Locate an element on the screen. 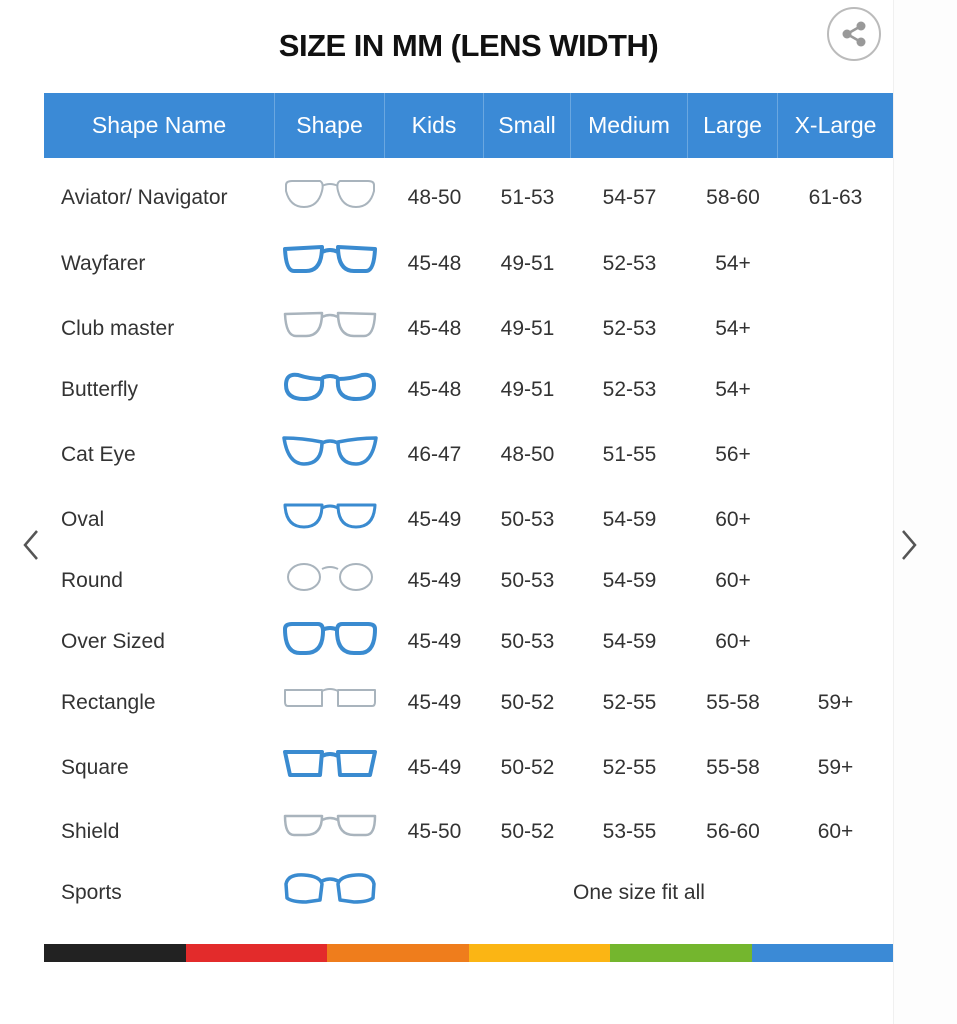  table-row: Club master 45-48 49-51 52-53 54+ is located at coordinates (468, 329).